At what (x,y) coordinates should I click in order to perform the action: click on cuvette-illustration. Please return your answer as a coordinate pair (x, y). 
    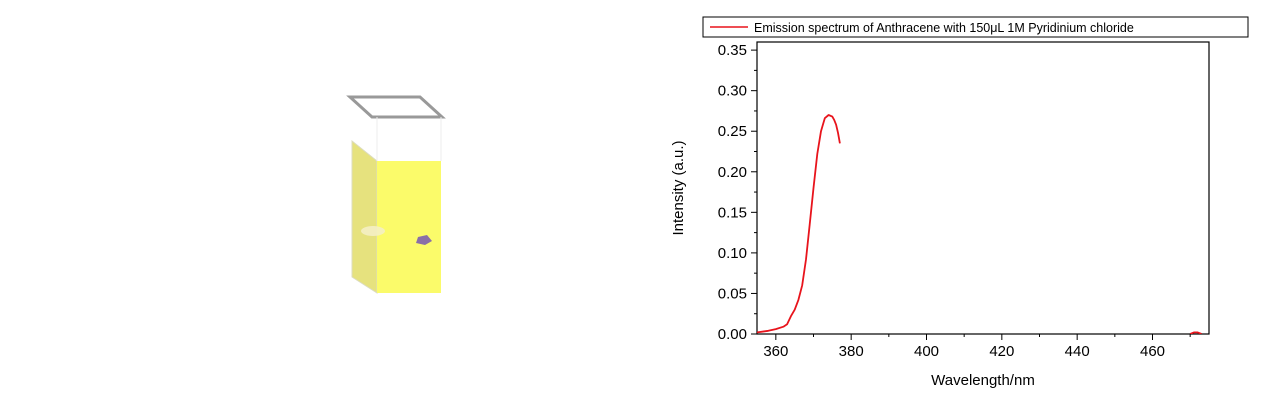
    Looking at the image, I should click on (396, 194).